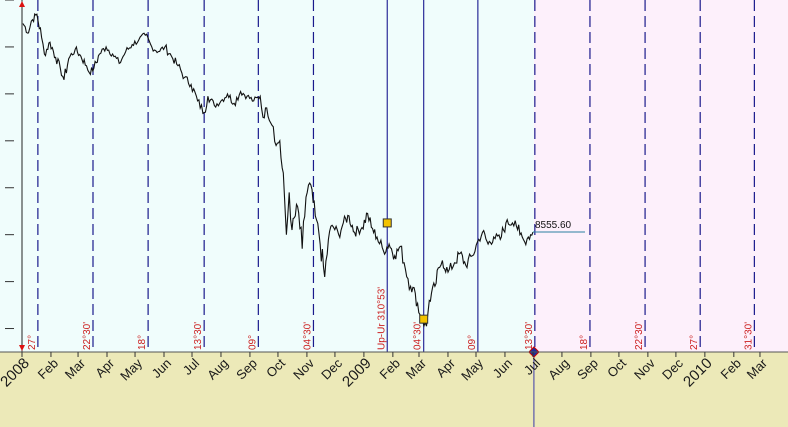 This screenshot has width=788, height=427. Describe the element at coordinates (22, 348) in the screenshot. I see `bottom-arrow-icon` at that location.